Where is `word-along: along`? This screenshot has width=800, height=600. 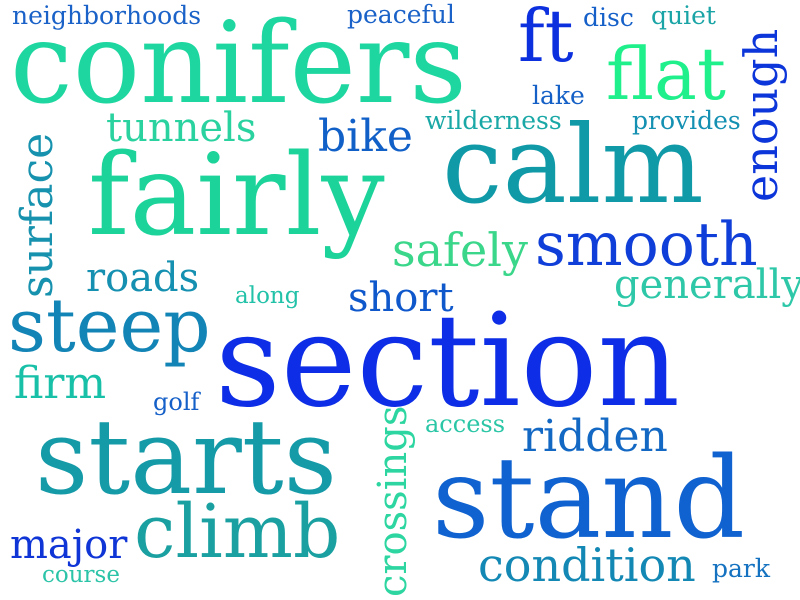
word-along: along is located at coordinates (267, 296).